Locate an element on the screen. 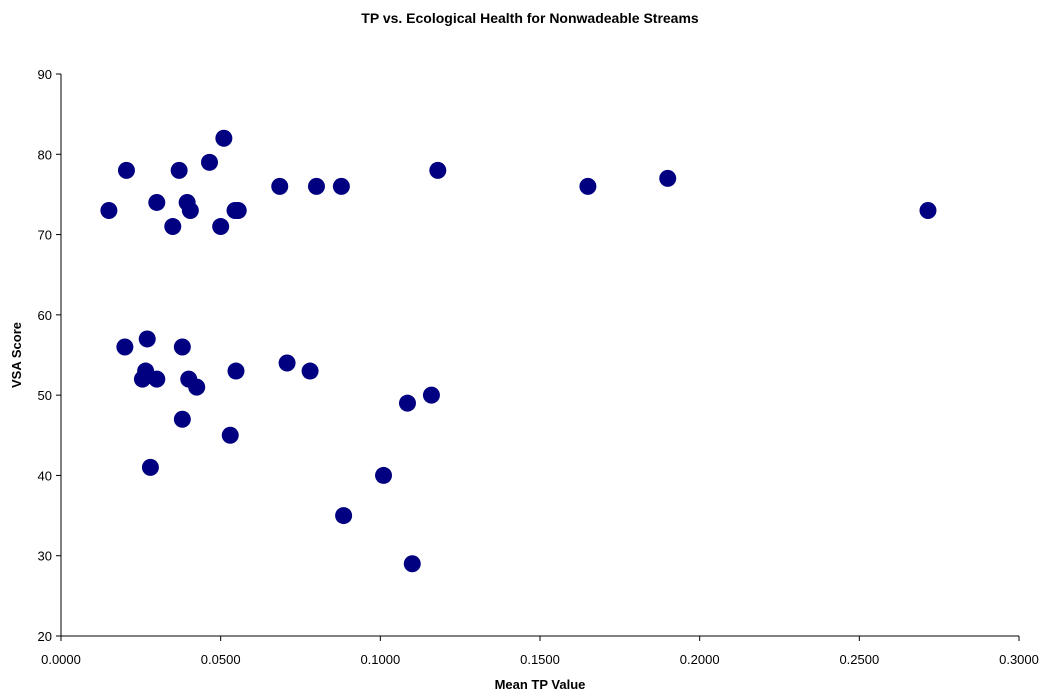  y-tick-label: 90 is located at coordinates (45, 74).